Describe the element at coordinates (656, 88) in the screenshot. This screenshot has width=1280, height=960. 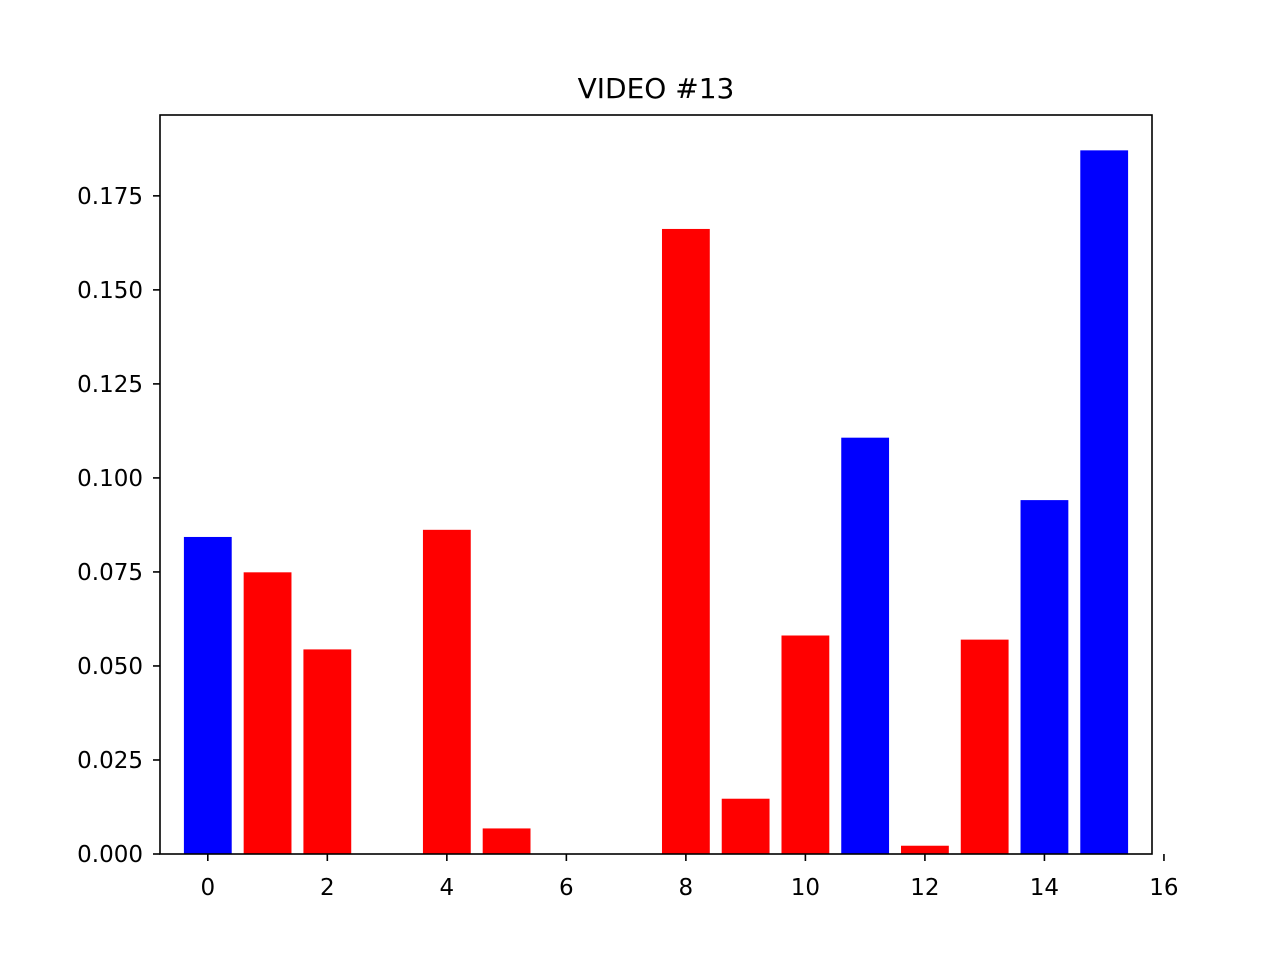
I see `chart-title: VIDEO #13` at that location.